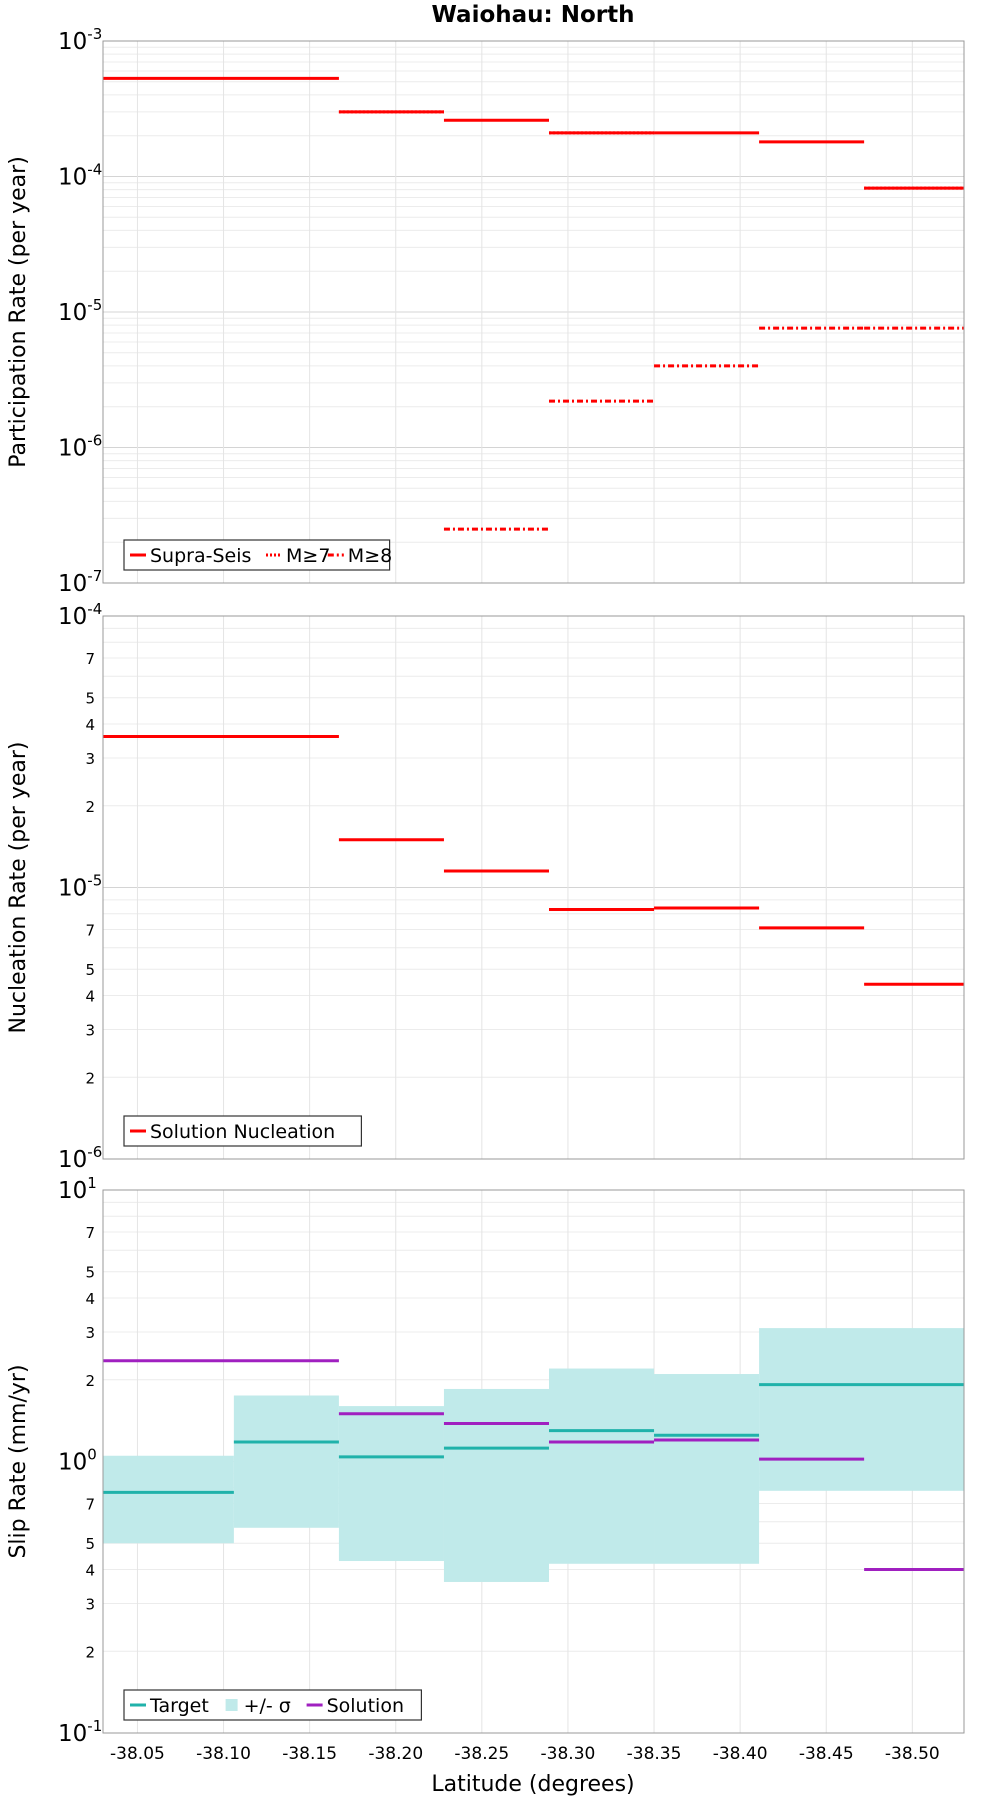 The height and width of the screenshot is (1800, 1000). What do you see at coordinates (308, 556) in the screenshot?
I see `legend-label: M≥7` at bounding box center [308, 556].